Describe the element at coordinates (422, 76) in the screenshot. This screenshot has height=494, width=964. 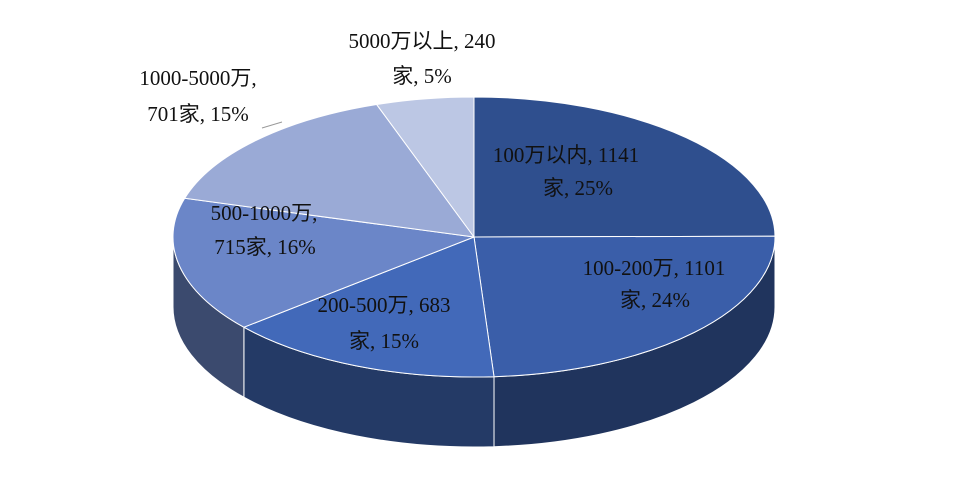
I see `data-label: 家, 5%` at that location.